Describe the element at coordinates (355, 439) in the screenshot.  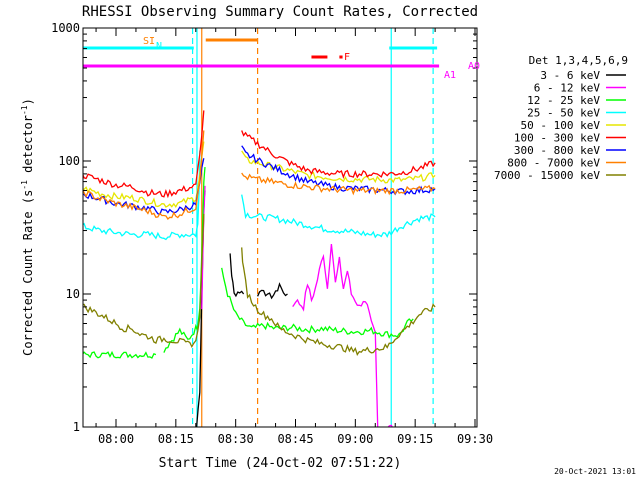
I see `x-tick-label: 09:00` at that location.